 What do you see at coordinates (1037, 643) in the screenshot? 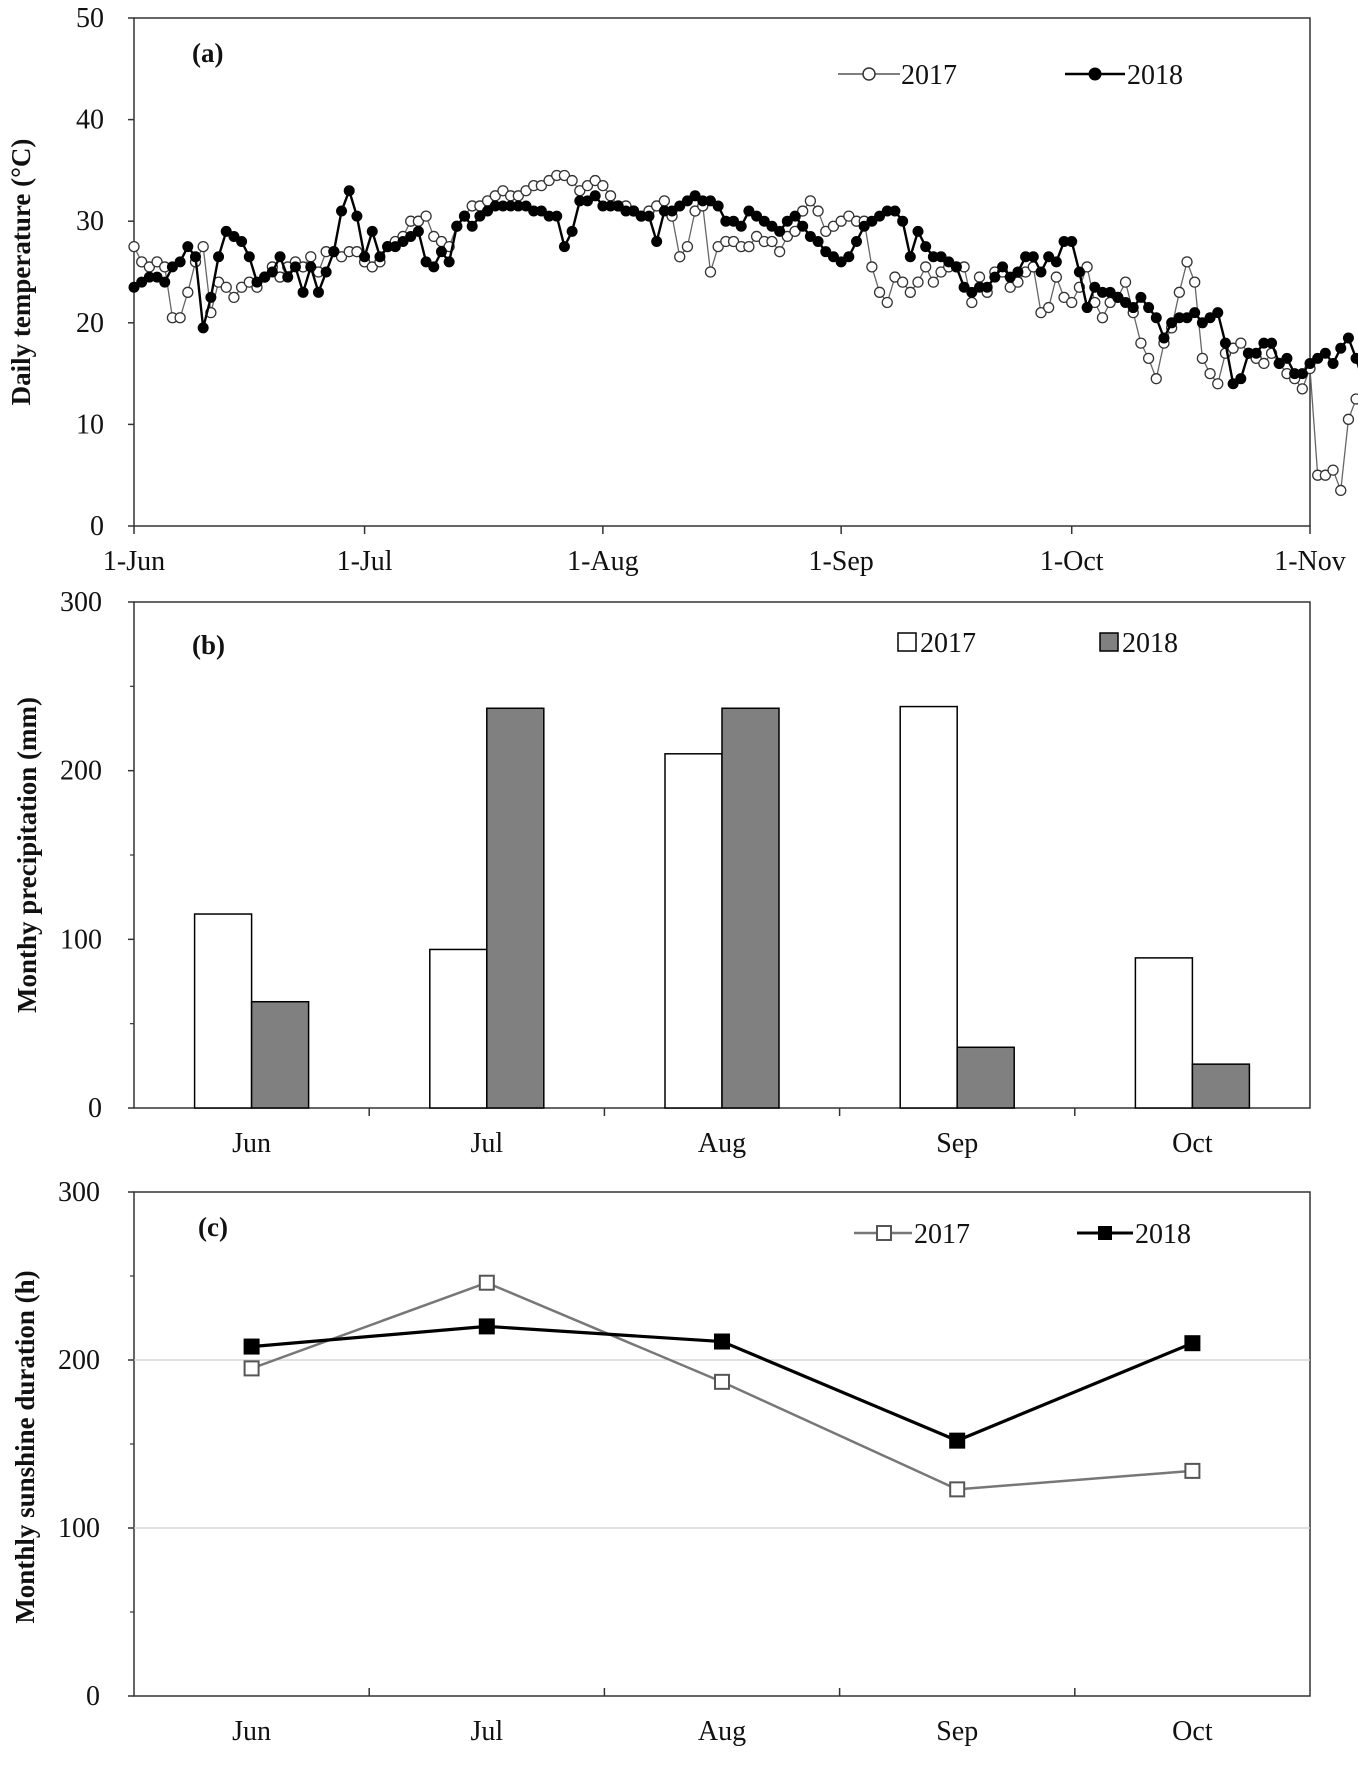
I see `panel-b-legend: 2017 2018` at bounding box center [1037, 643].